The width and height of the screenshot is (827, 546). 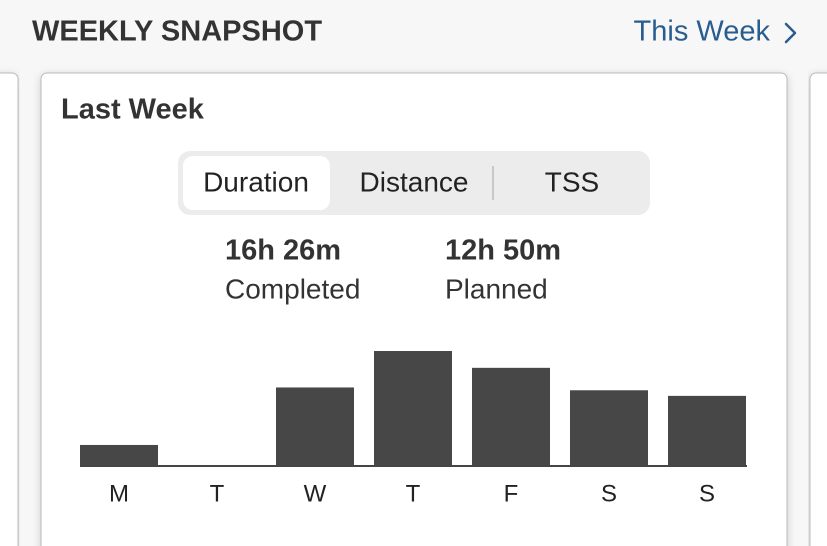 What do you see at coordinates (283, 251) in the screenshot?
I see `stat-value: 16h 26m` at bounding box center [283, 251].